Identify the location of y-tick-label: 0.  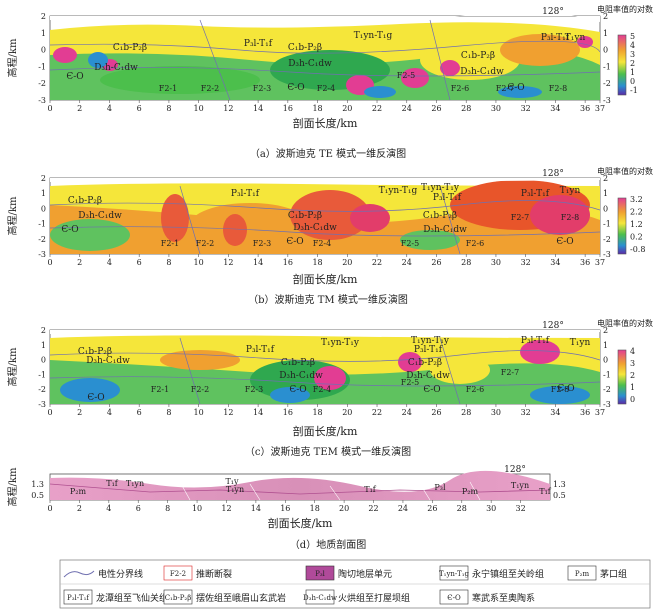
(43, 50).